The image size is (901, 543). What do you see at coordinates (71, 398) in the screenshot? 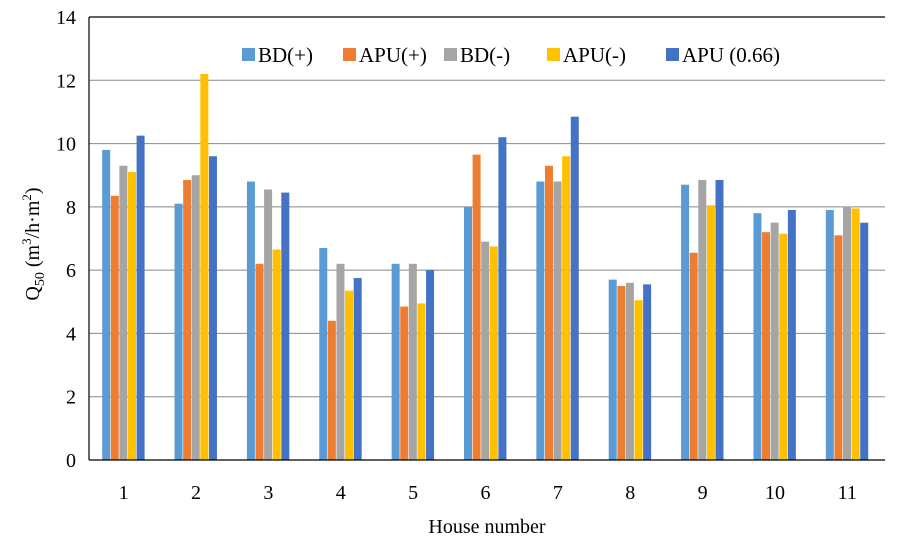
I see `y-tick-label: 2` at bounding box center [71, 398].